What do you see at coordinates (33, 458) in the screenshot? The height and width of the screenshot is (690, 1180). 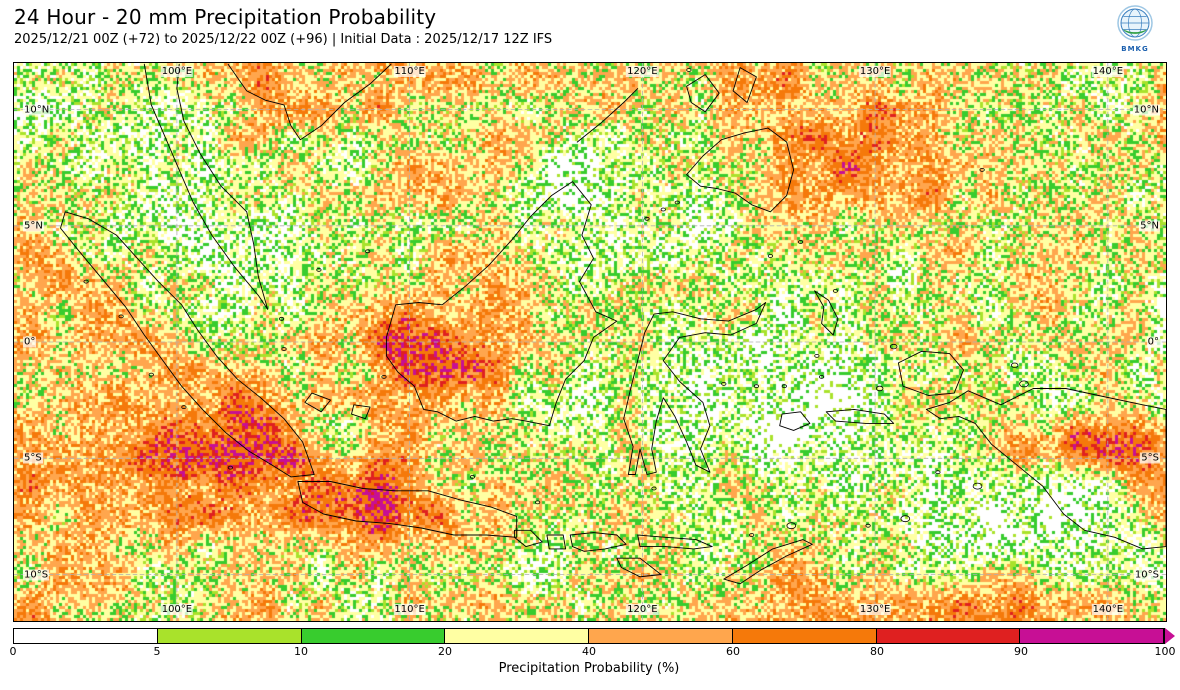 I see `lat-tick-left: 5°S` at bounding box center [33, 458].